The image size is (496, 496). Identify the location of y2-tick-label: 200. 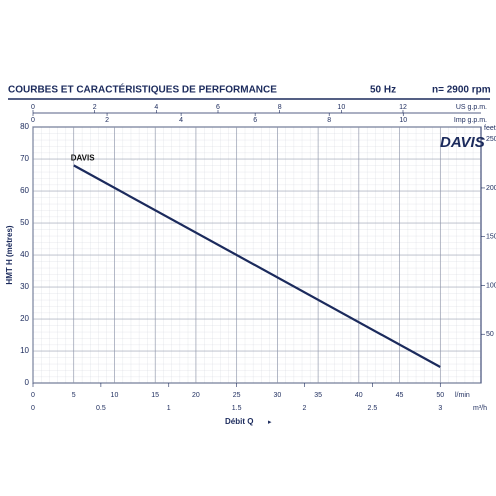
(491, 188).